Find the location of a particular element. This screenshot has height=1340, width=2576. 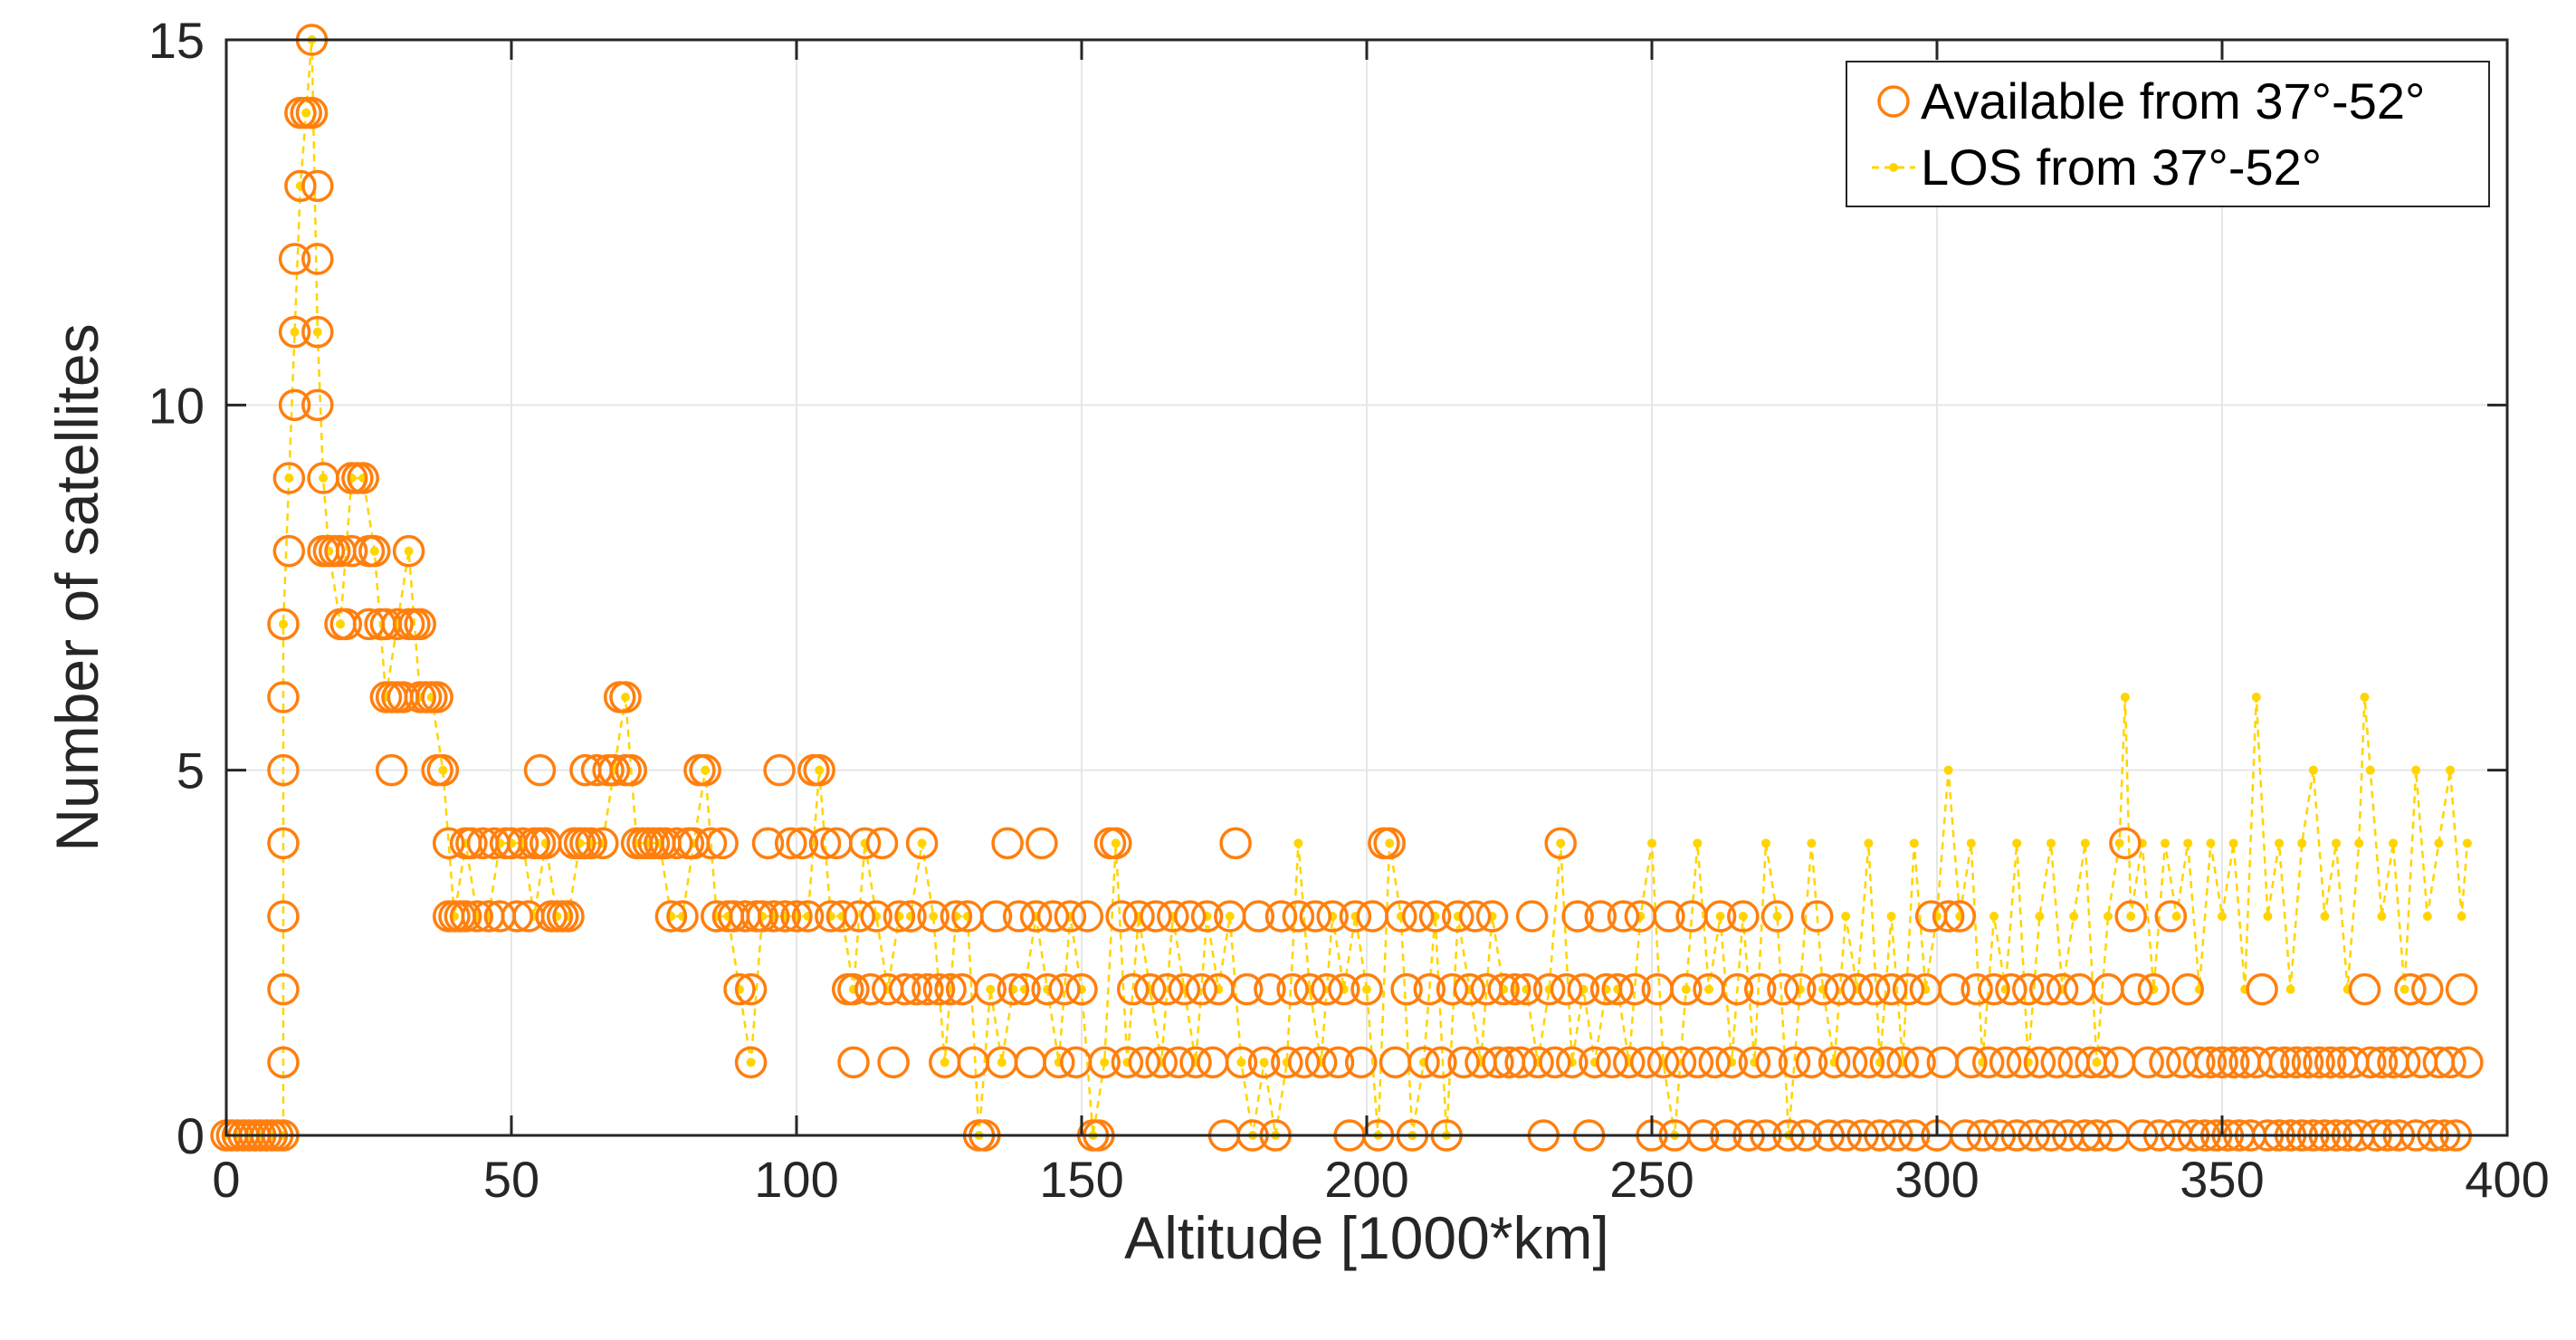

y-tick-label: 5 is located at coordinates (191, 771).